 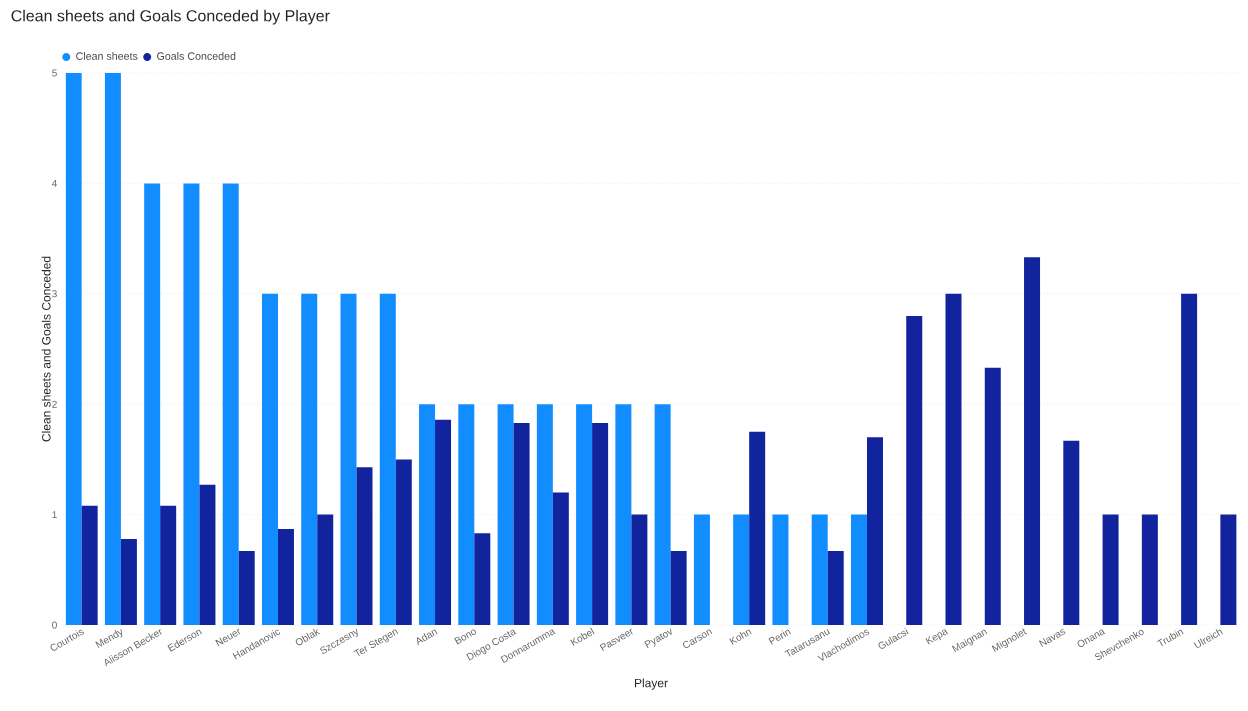 I want to click on x-axis-title: Player, so click(x=651, y=684).